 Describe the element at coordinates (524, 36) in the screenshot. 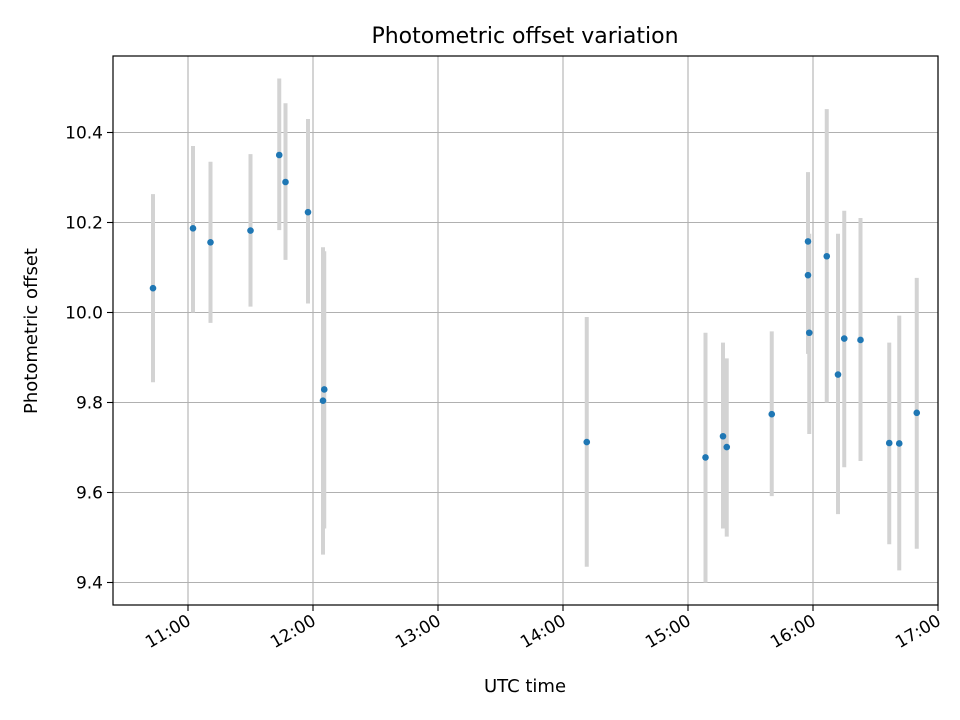

I see `chart-title: Photometric offset variation` at that location.